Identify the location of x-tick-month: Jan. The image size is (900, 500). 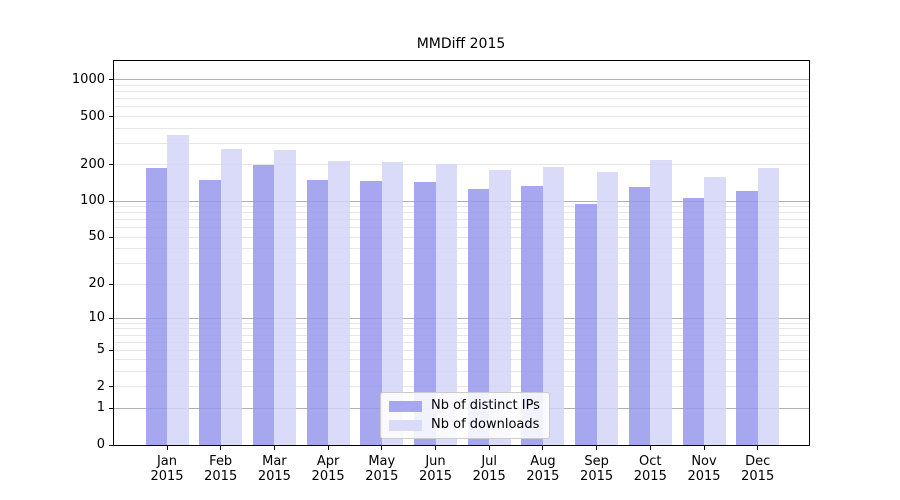
(167, 461).